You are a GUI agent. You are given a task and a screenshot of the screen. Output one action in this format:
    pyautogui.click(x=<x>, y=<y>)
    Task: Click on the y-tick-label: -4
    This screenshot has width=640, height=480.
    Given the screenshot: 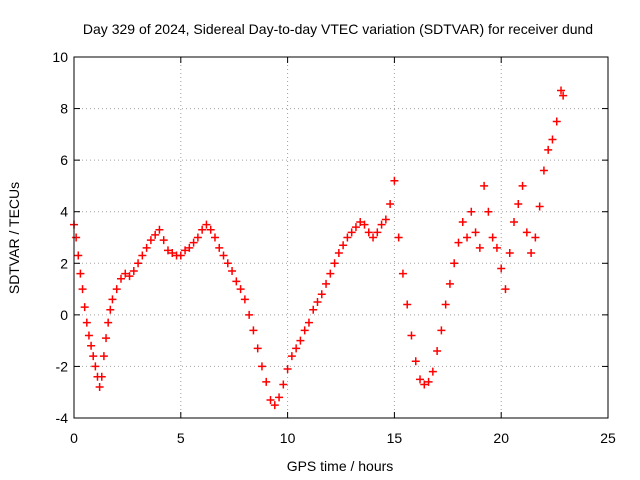 What is the action you would take?
    pyautogui.click(x=62, y=418)
    